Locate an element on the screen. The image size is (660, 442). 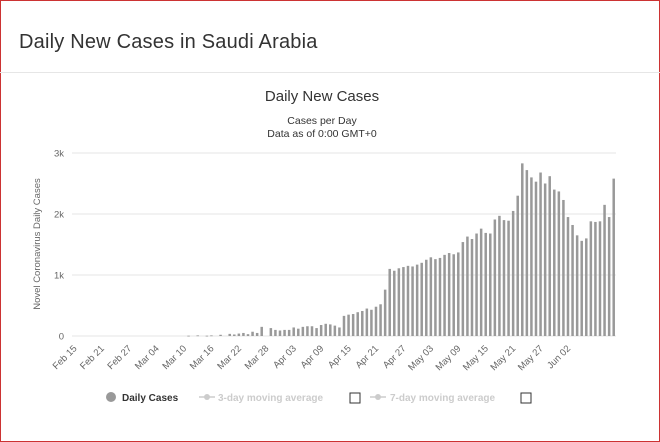
checkbox-7day-average is located at coordinates (526, 398).